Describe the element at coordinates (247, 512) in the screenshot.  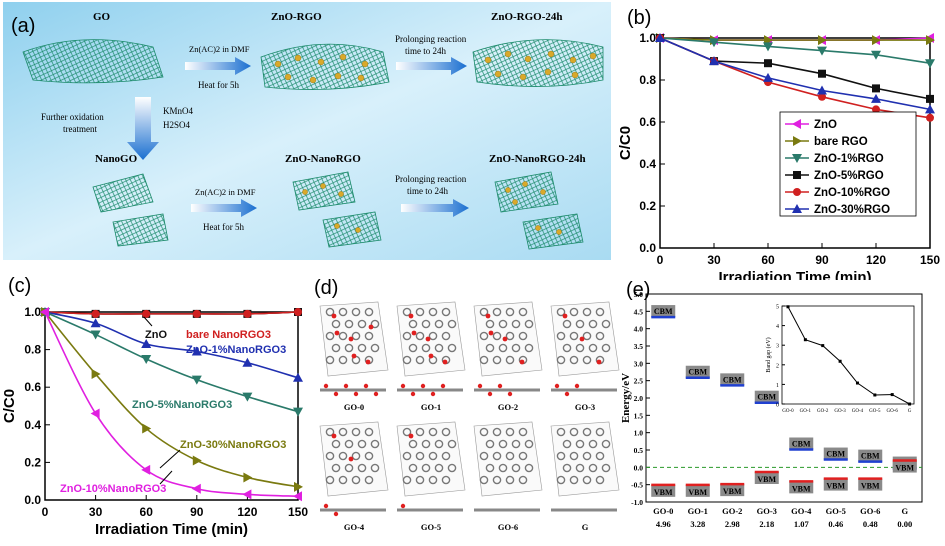
I see `x-tick-label: 120` at that location.